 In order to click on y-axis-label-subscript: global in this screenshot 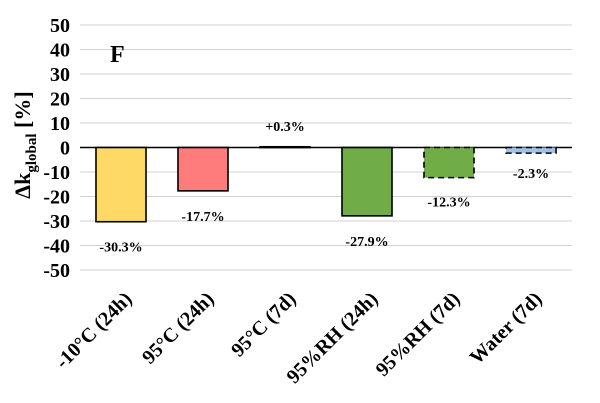, I will do `click(32, 152)`.